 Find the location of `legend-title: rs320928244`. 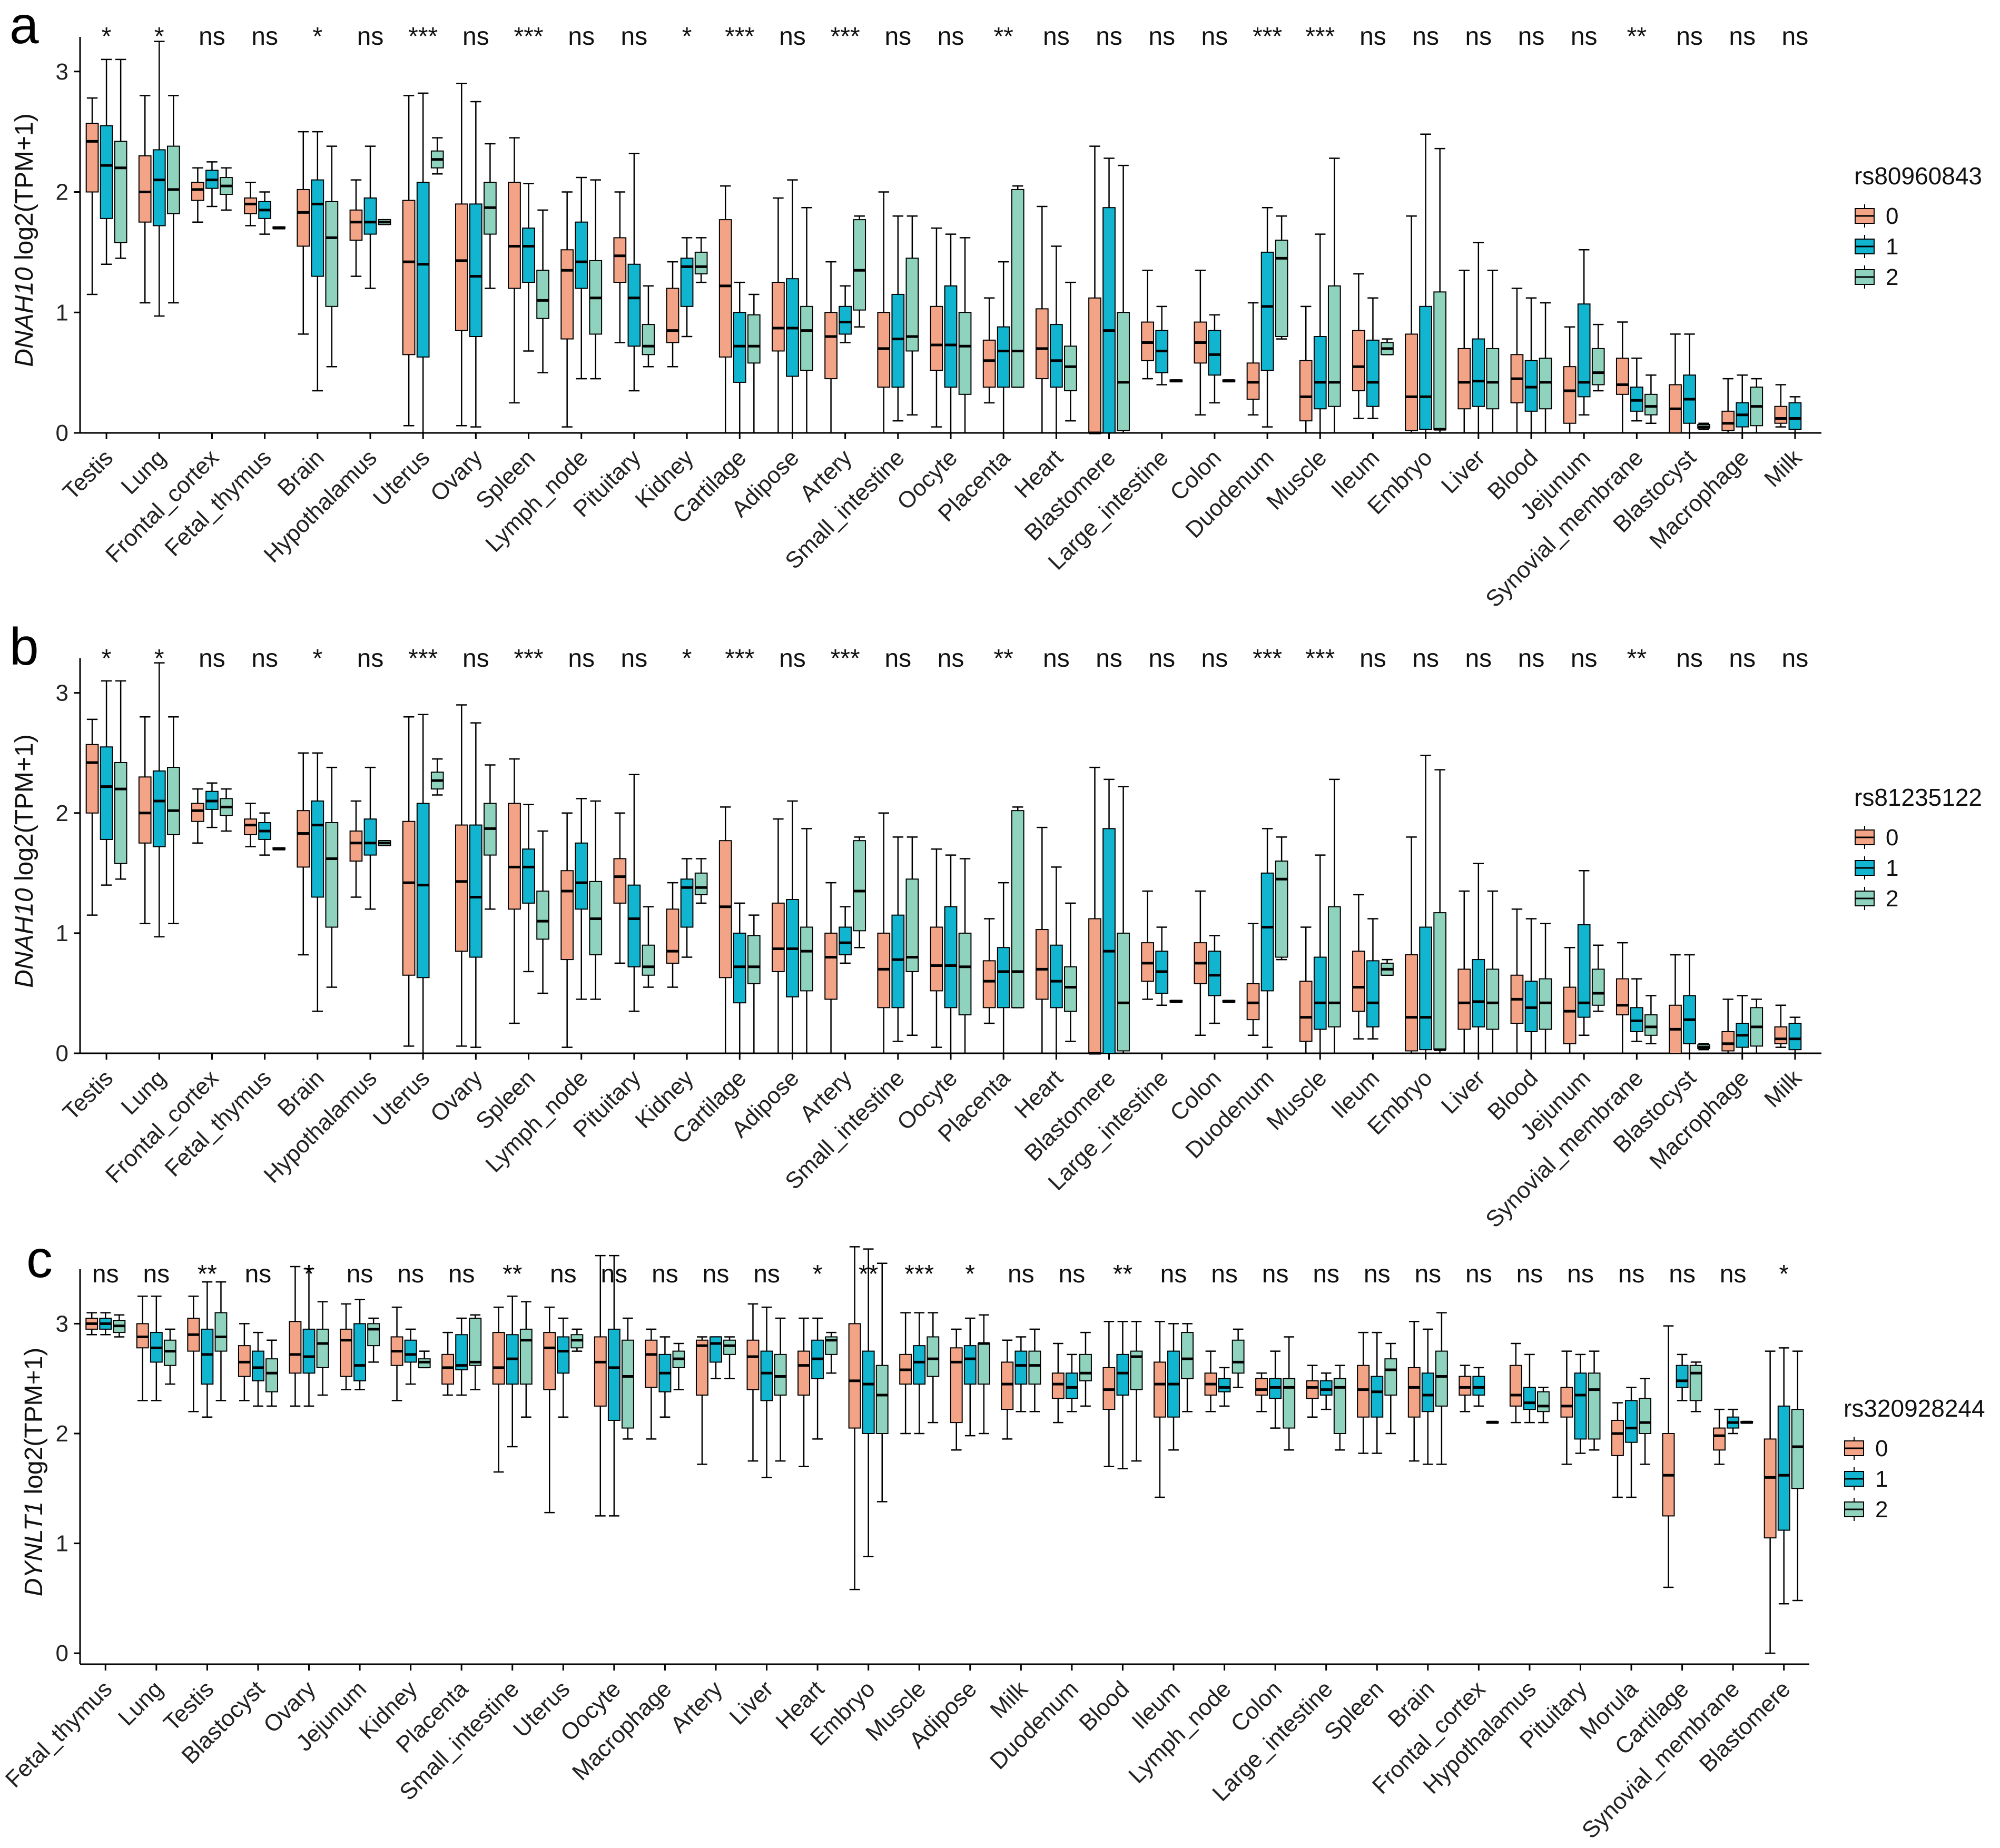

legend-title: rs320928244 is located at coordinates (1915, 1408).